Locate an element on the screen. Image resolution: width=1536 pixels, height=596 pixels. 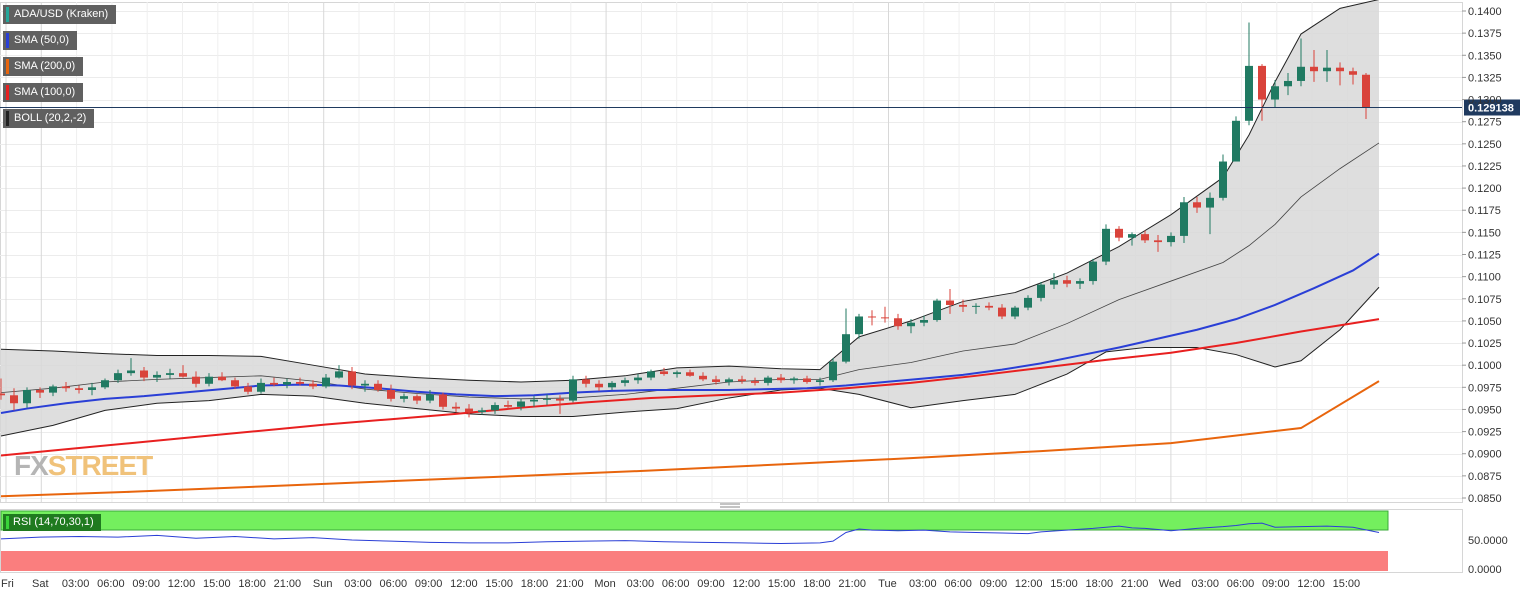
x-tick-label: Tue is located at coordinates (887, 584).